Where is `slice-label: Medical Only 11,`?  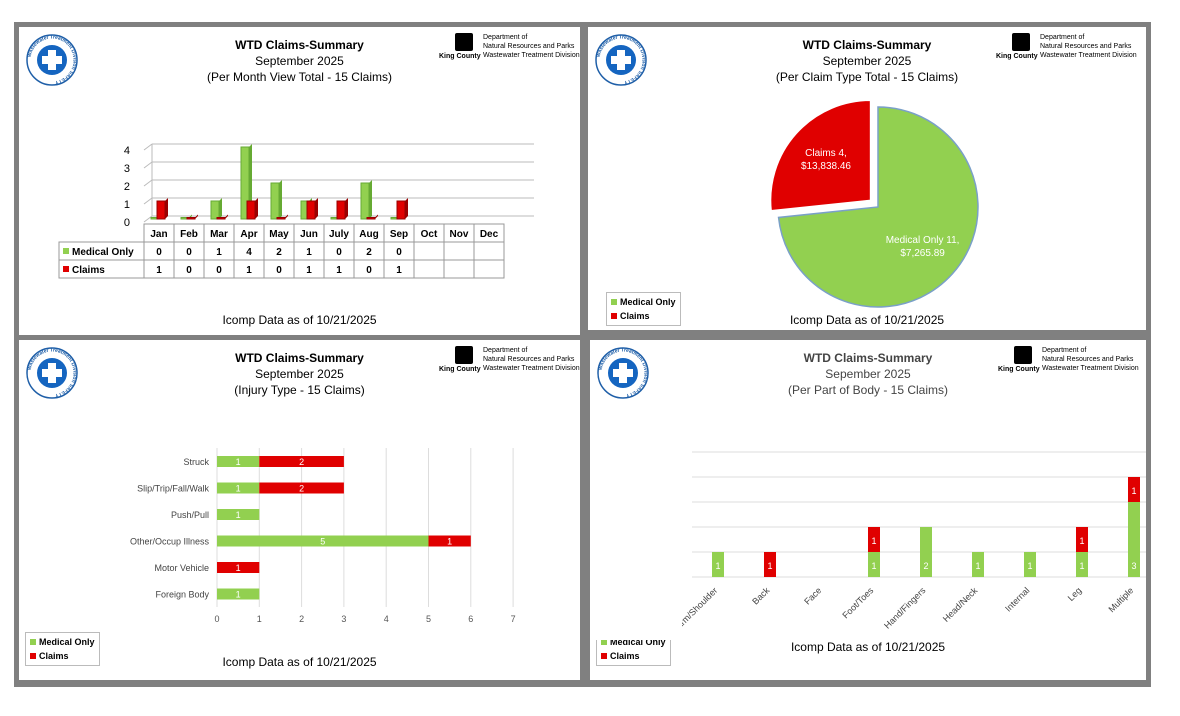 slice-label: Medical Only 11, is located at coordinates (923, 240).